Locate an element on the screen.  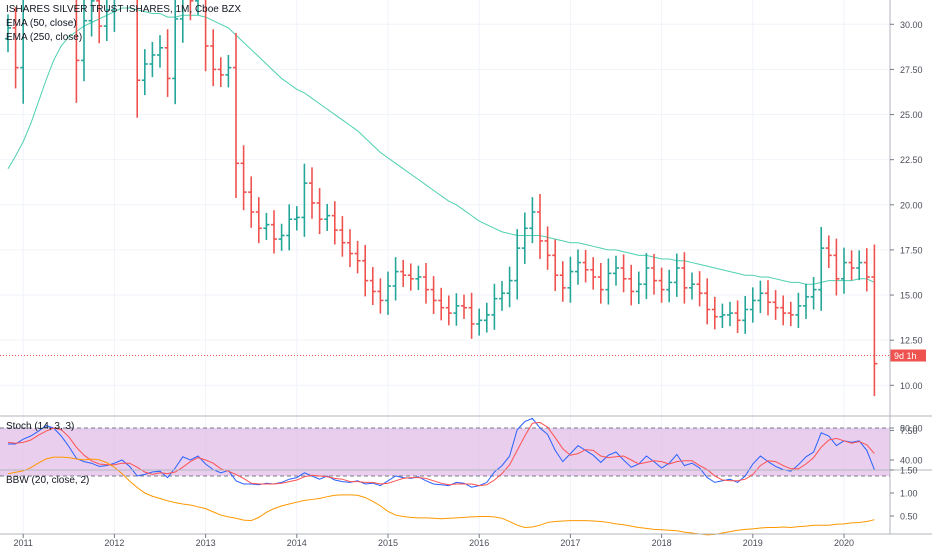
stoch-tick-label: 80.00 is located at coordinates (911, 429).